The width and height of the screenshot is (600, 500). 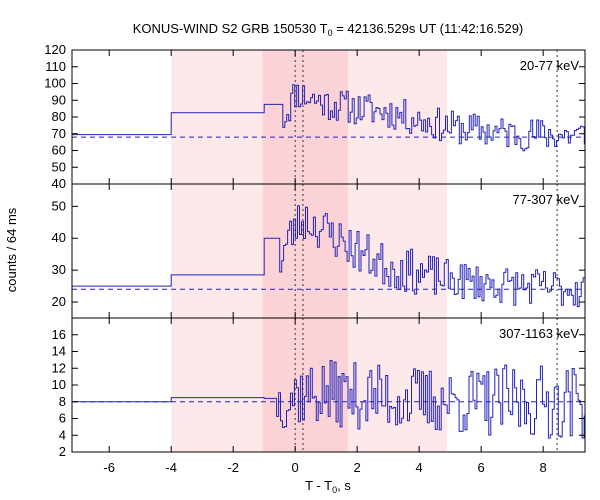 I want to click on x-tick-label: 2, so click(x=357, y=467).